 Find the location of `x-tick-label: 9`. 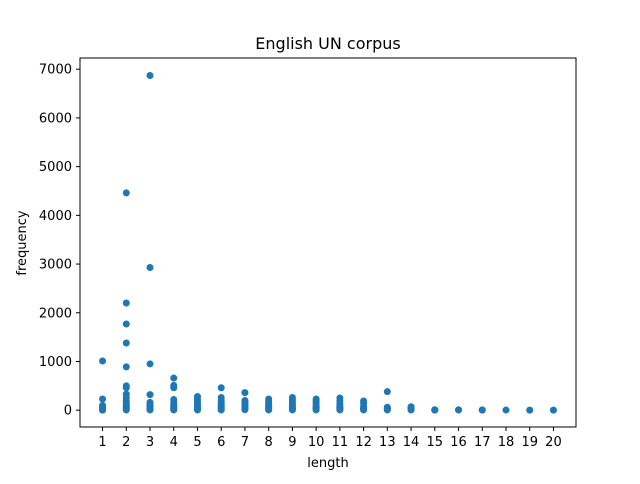

x-tick-label: 9 is located at coordinates (292, 442).